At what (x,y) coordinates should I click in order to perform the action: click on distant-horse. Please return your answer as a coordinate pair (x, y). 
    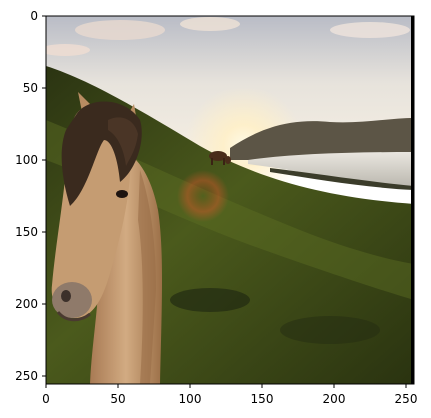
    Looking at the image, I should click on (220, 158).